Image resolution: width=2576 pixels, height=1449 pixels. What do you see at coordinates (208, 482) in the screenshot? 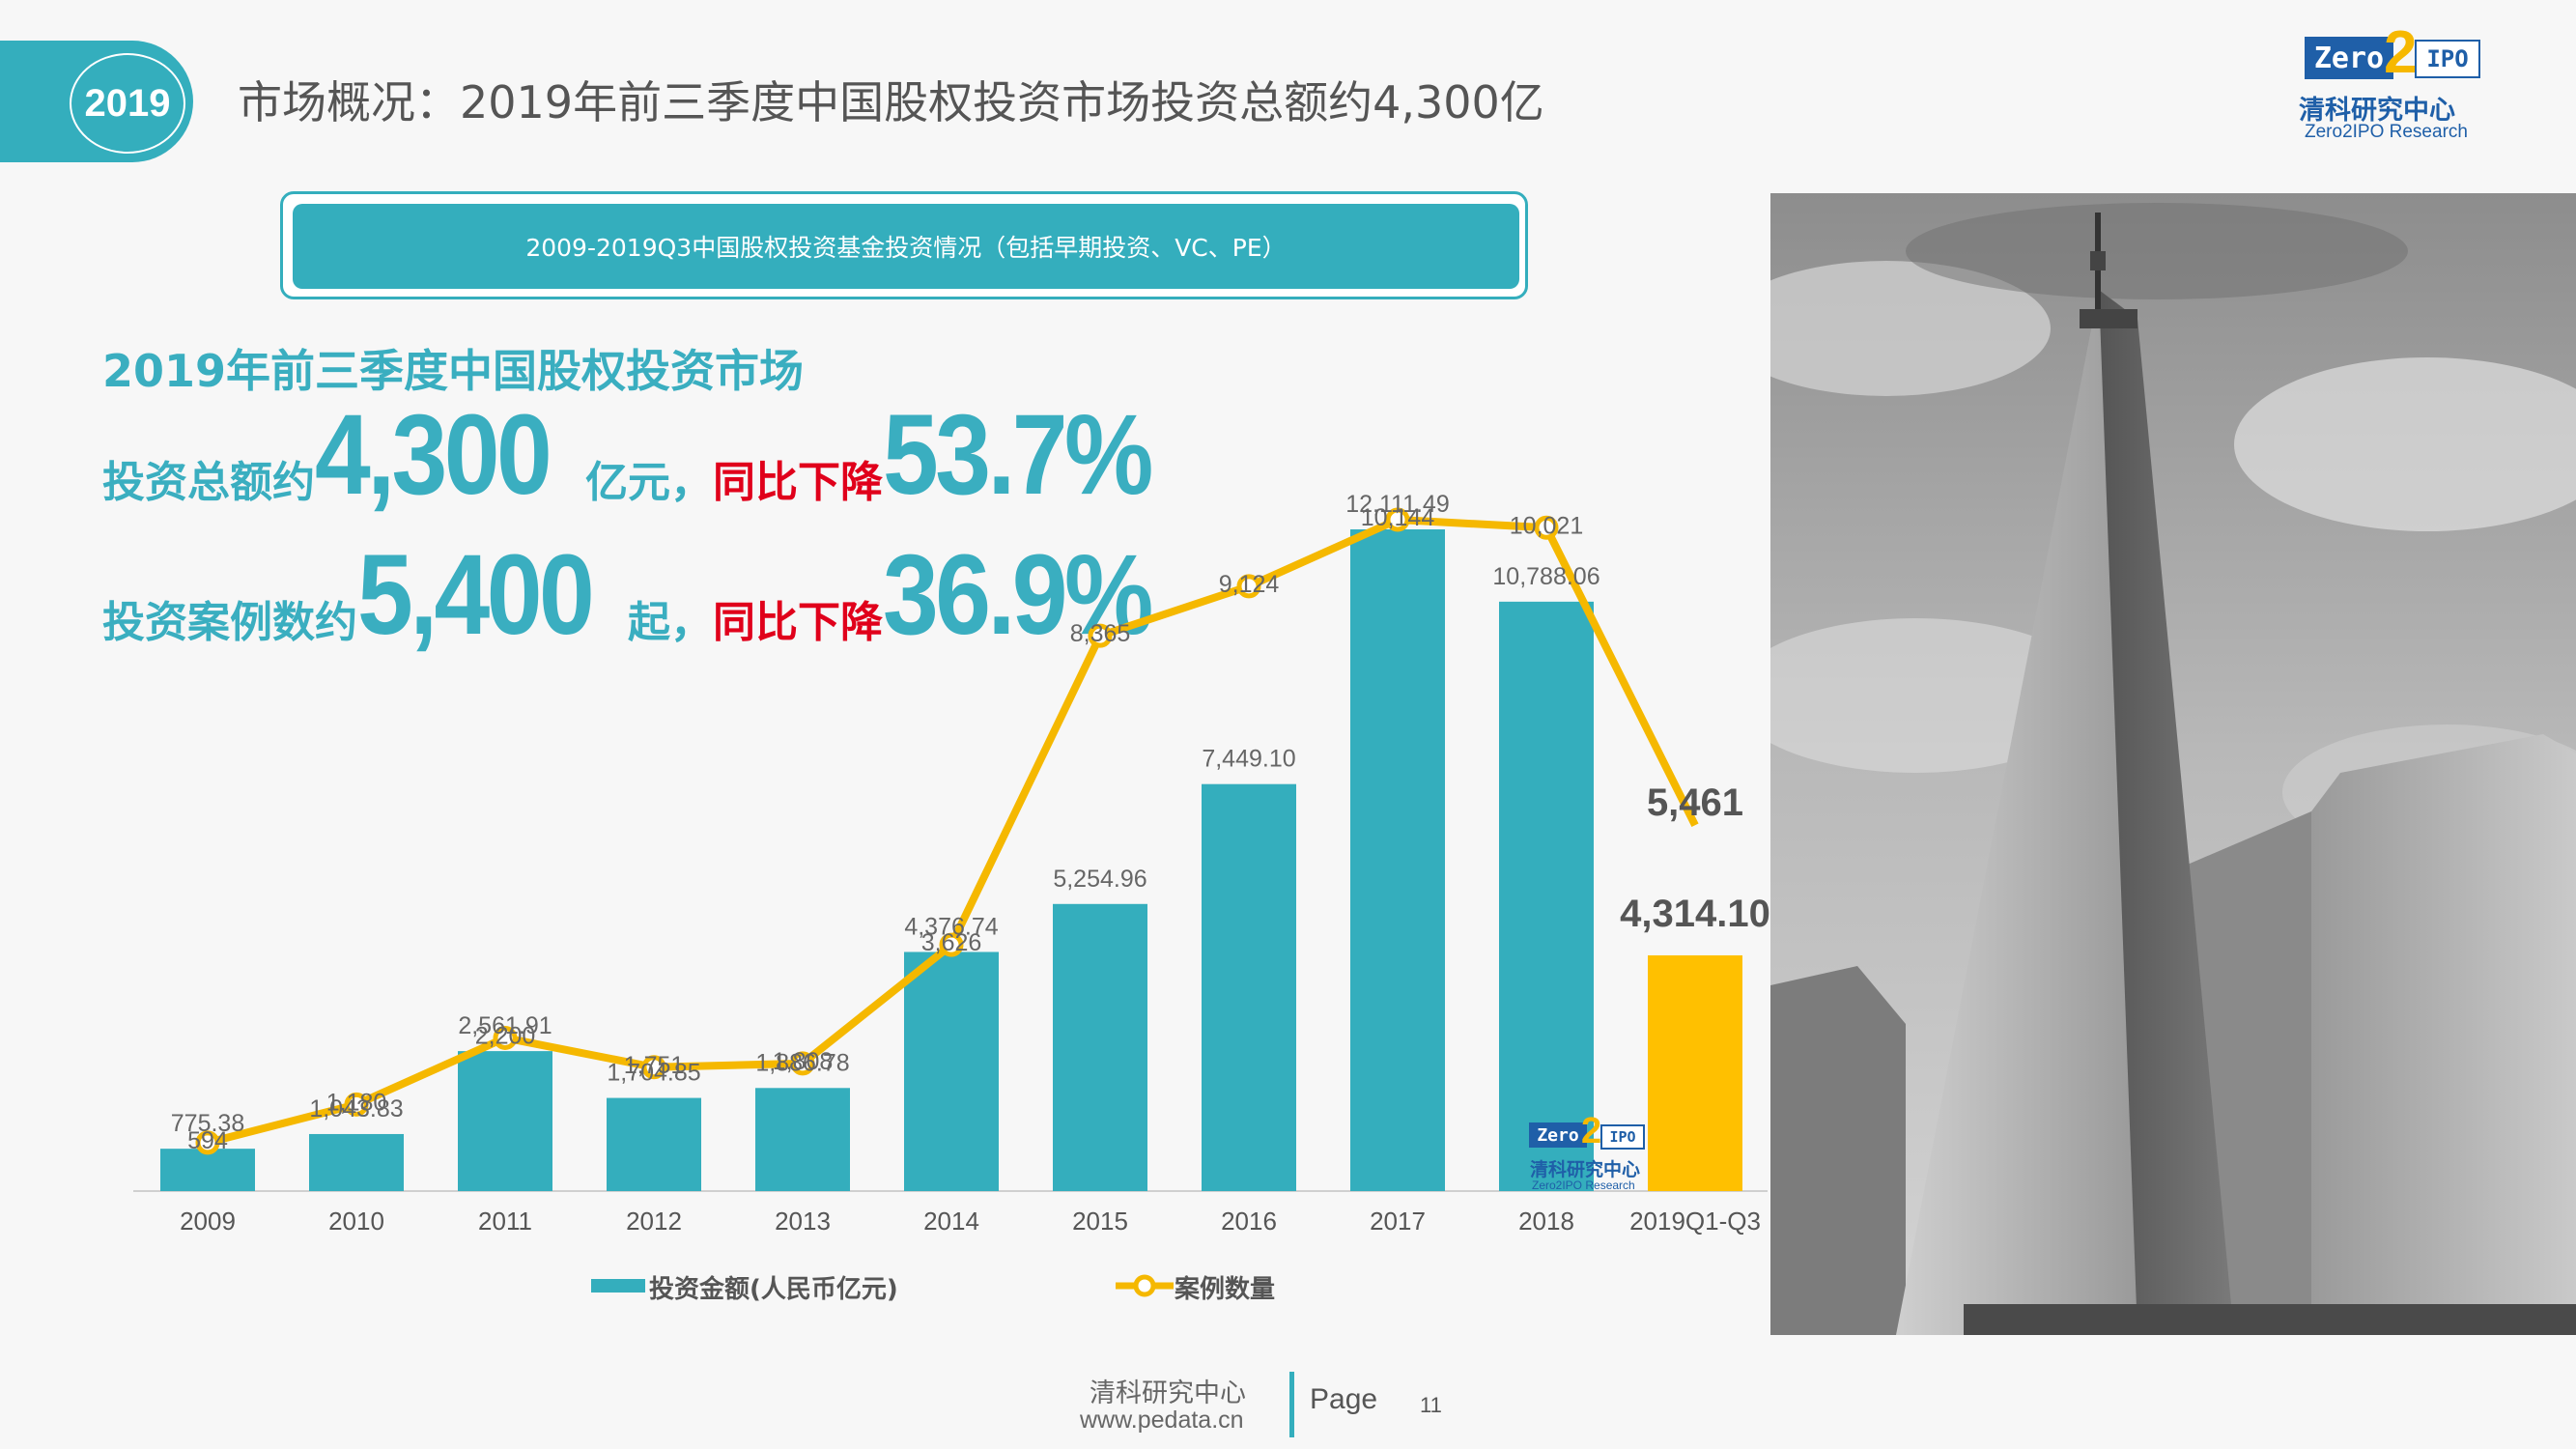
I see `kpi1-prefix: 投资总额约` at bounding box center [208, 482].